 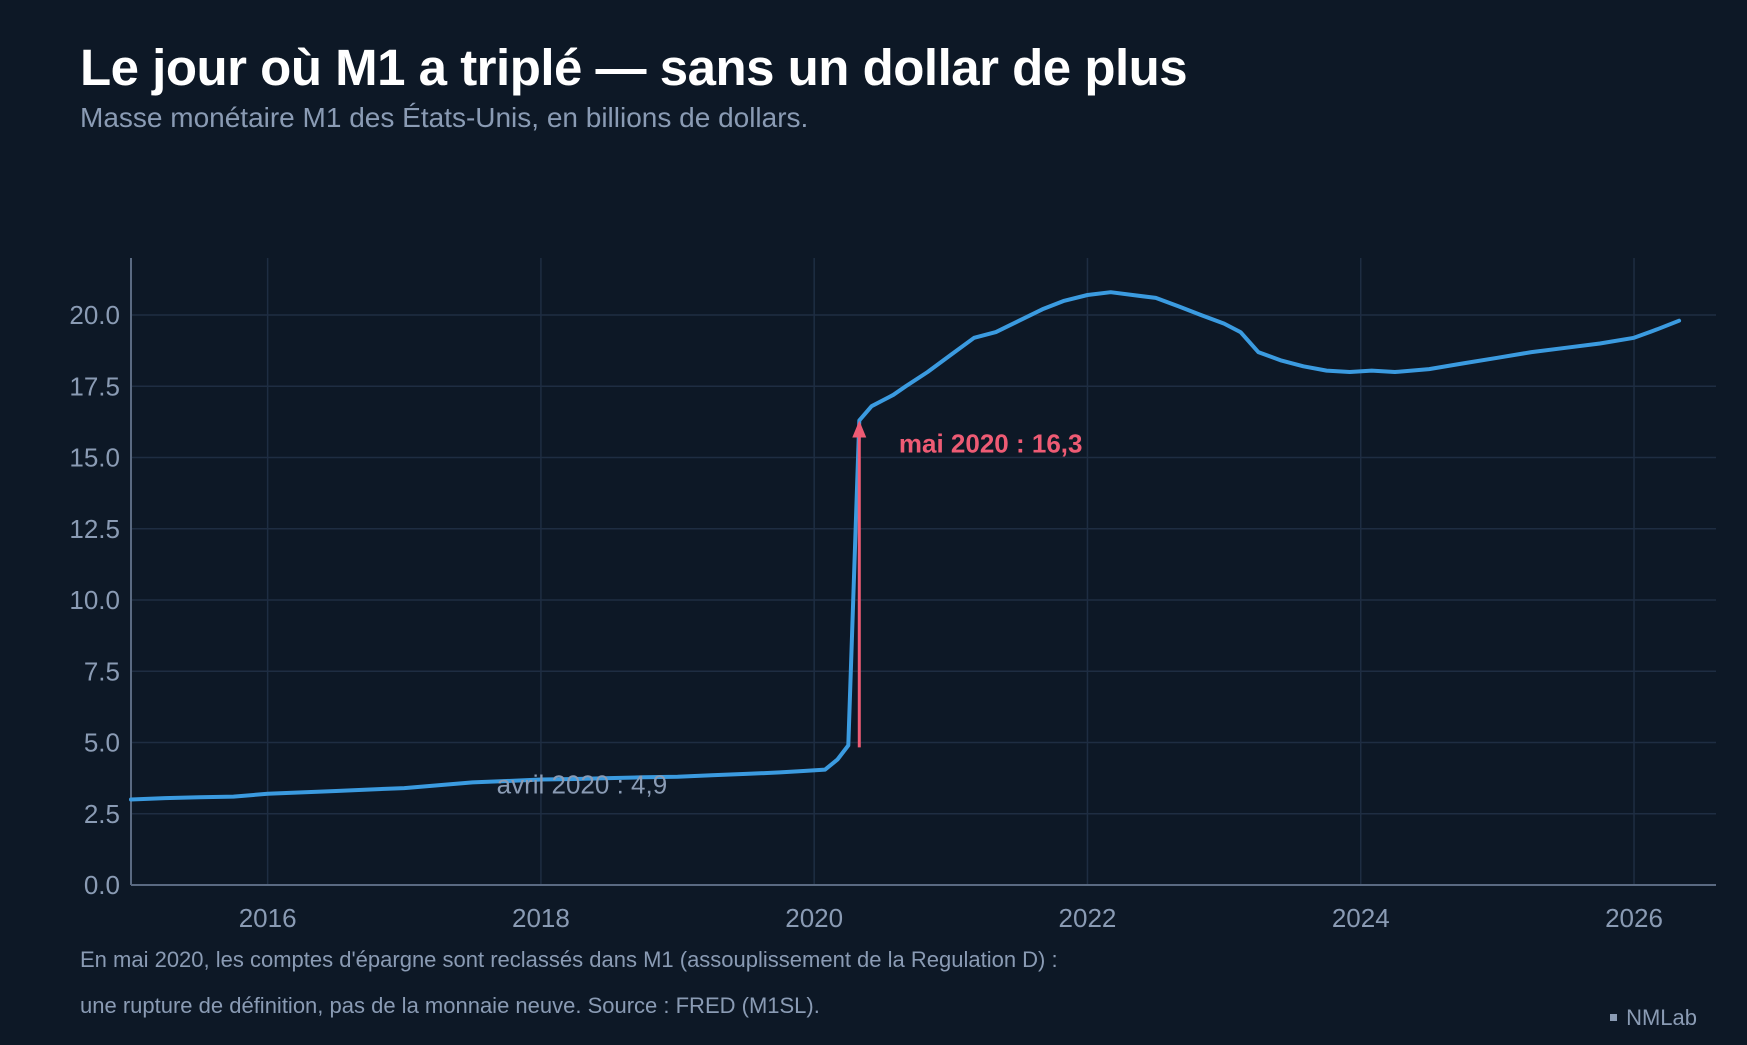 What do you see at coordinates (102, 671) in the screenshot?
I see `y-tick-label: 7.5` at bounding box center [102, 671].